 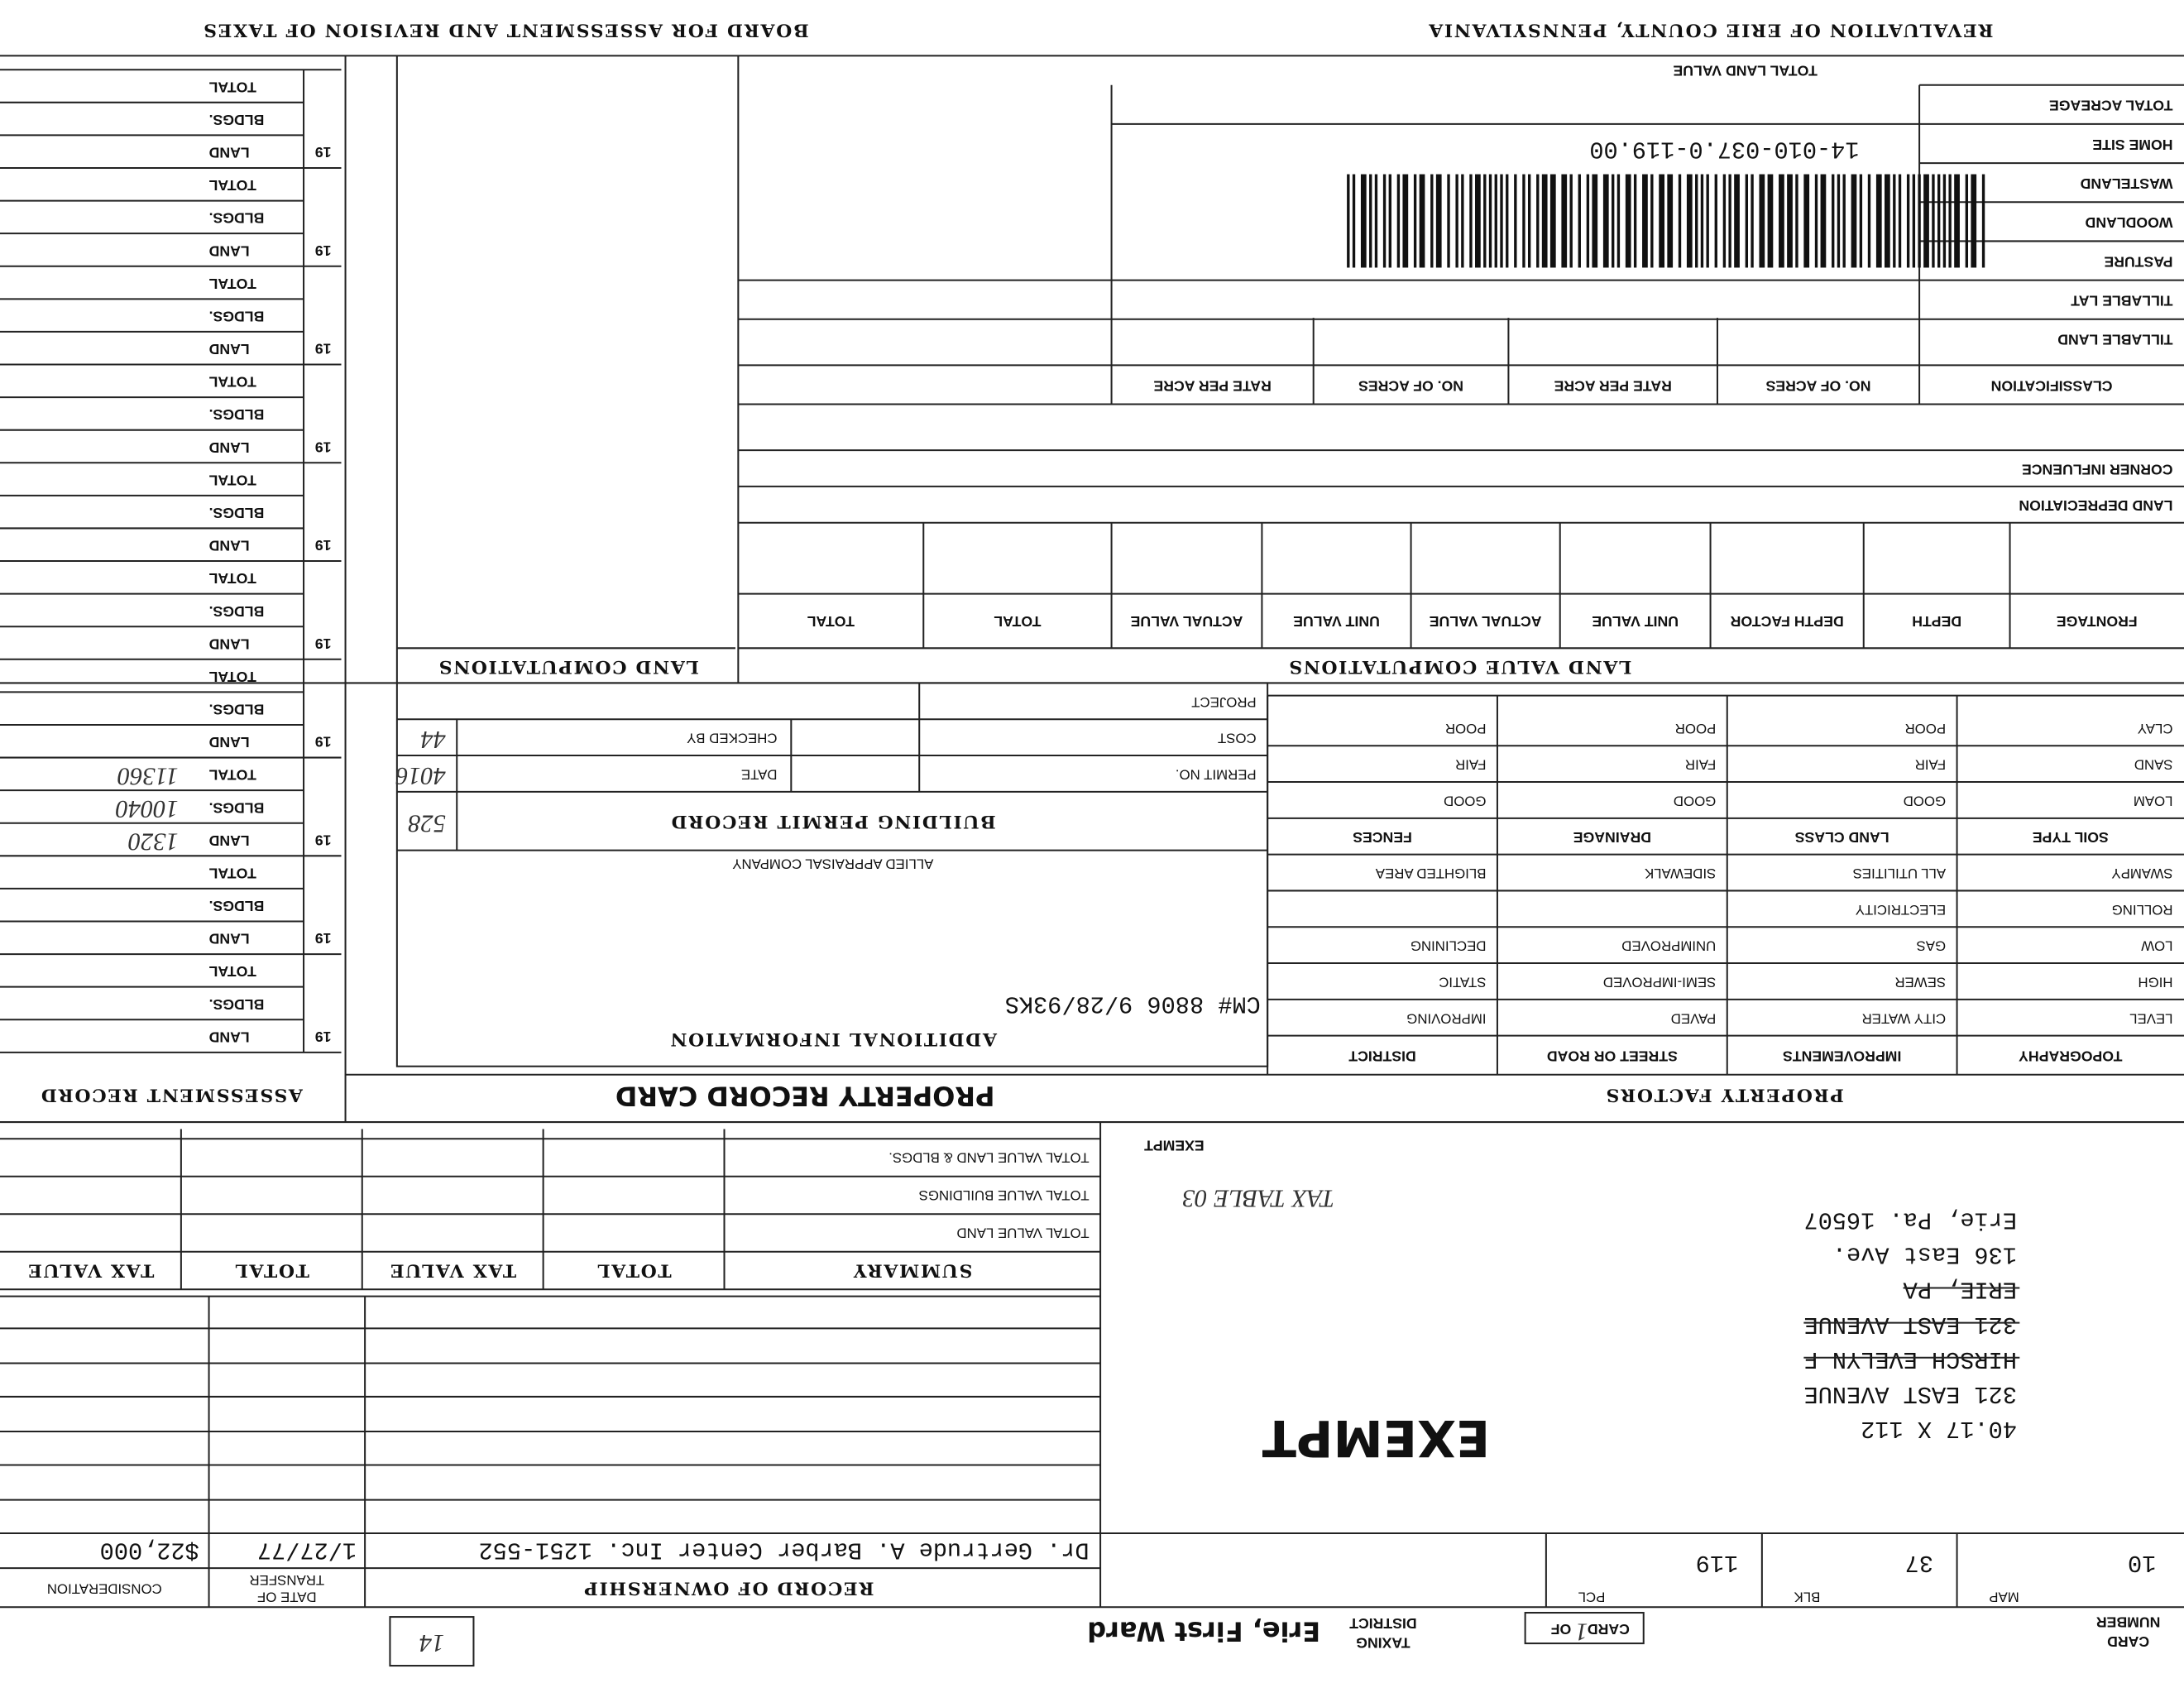 I want to click on address-line: ERIE, PA, so click(x=1960, y=1289).